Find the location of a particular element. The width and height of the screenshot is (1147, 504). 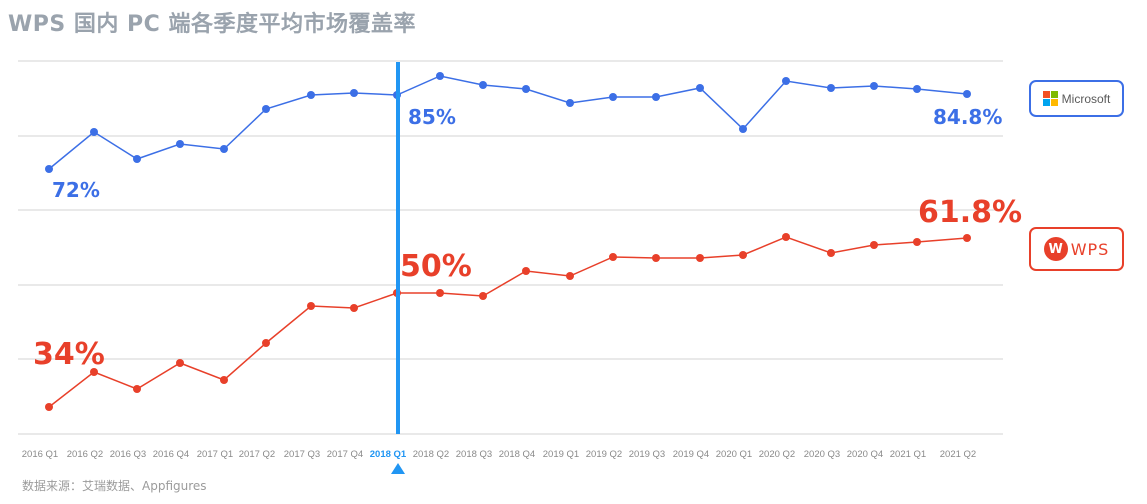

wps-start-label: 34% is located at coordinates (69, 354).